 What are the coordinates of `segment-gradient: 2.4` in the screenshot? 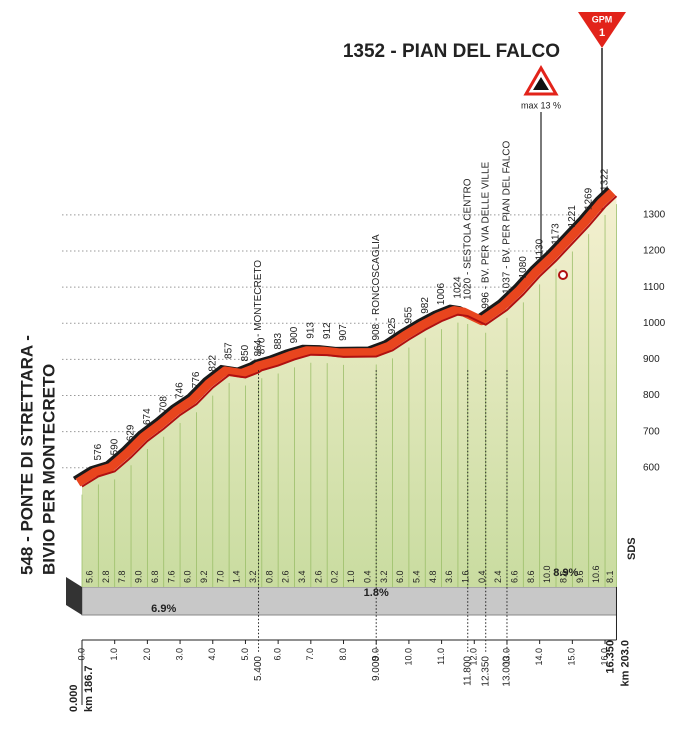 It's located at (498, 576).